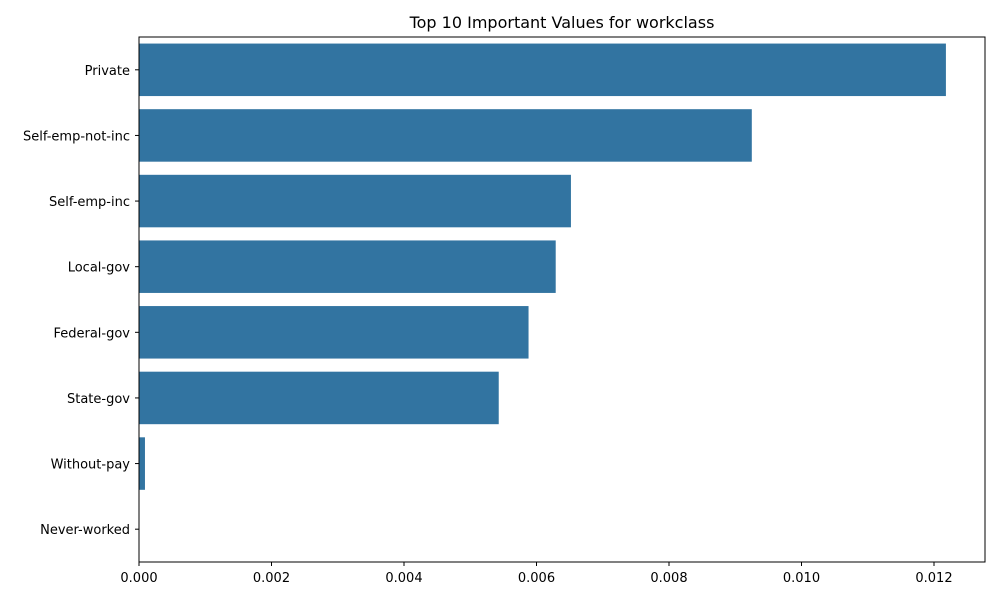 The height and width of the screenshot is (604, 1000). I want to click on x-tick-label: 0.008, so click(668, 578).